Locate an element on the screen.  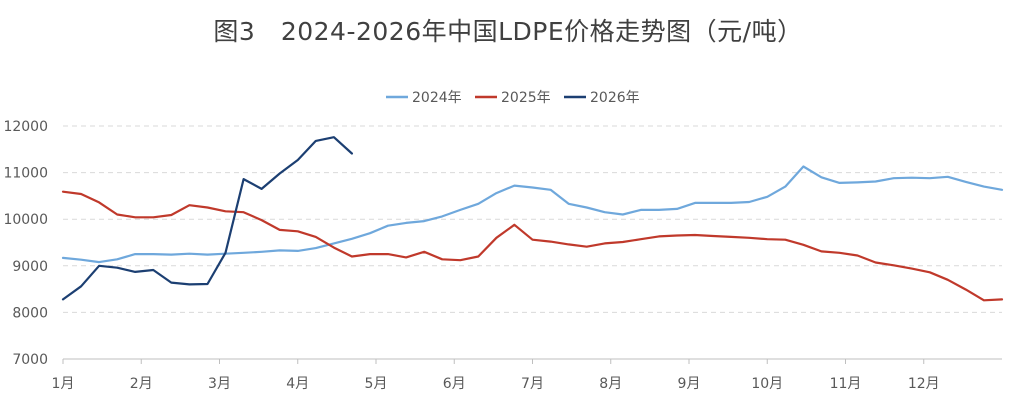
x-tick-label: 6月 is located at coordinates (454, 384).